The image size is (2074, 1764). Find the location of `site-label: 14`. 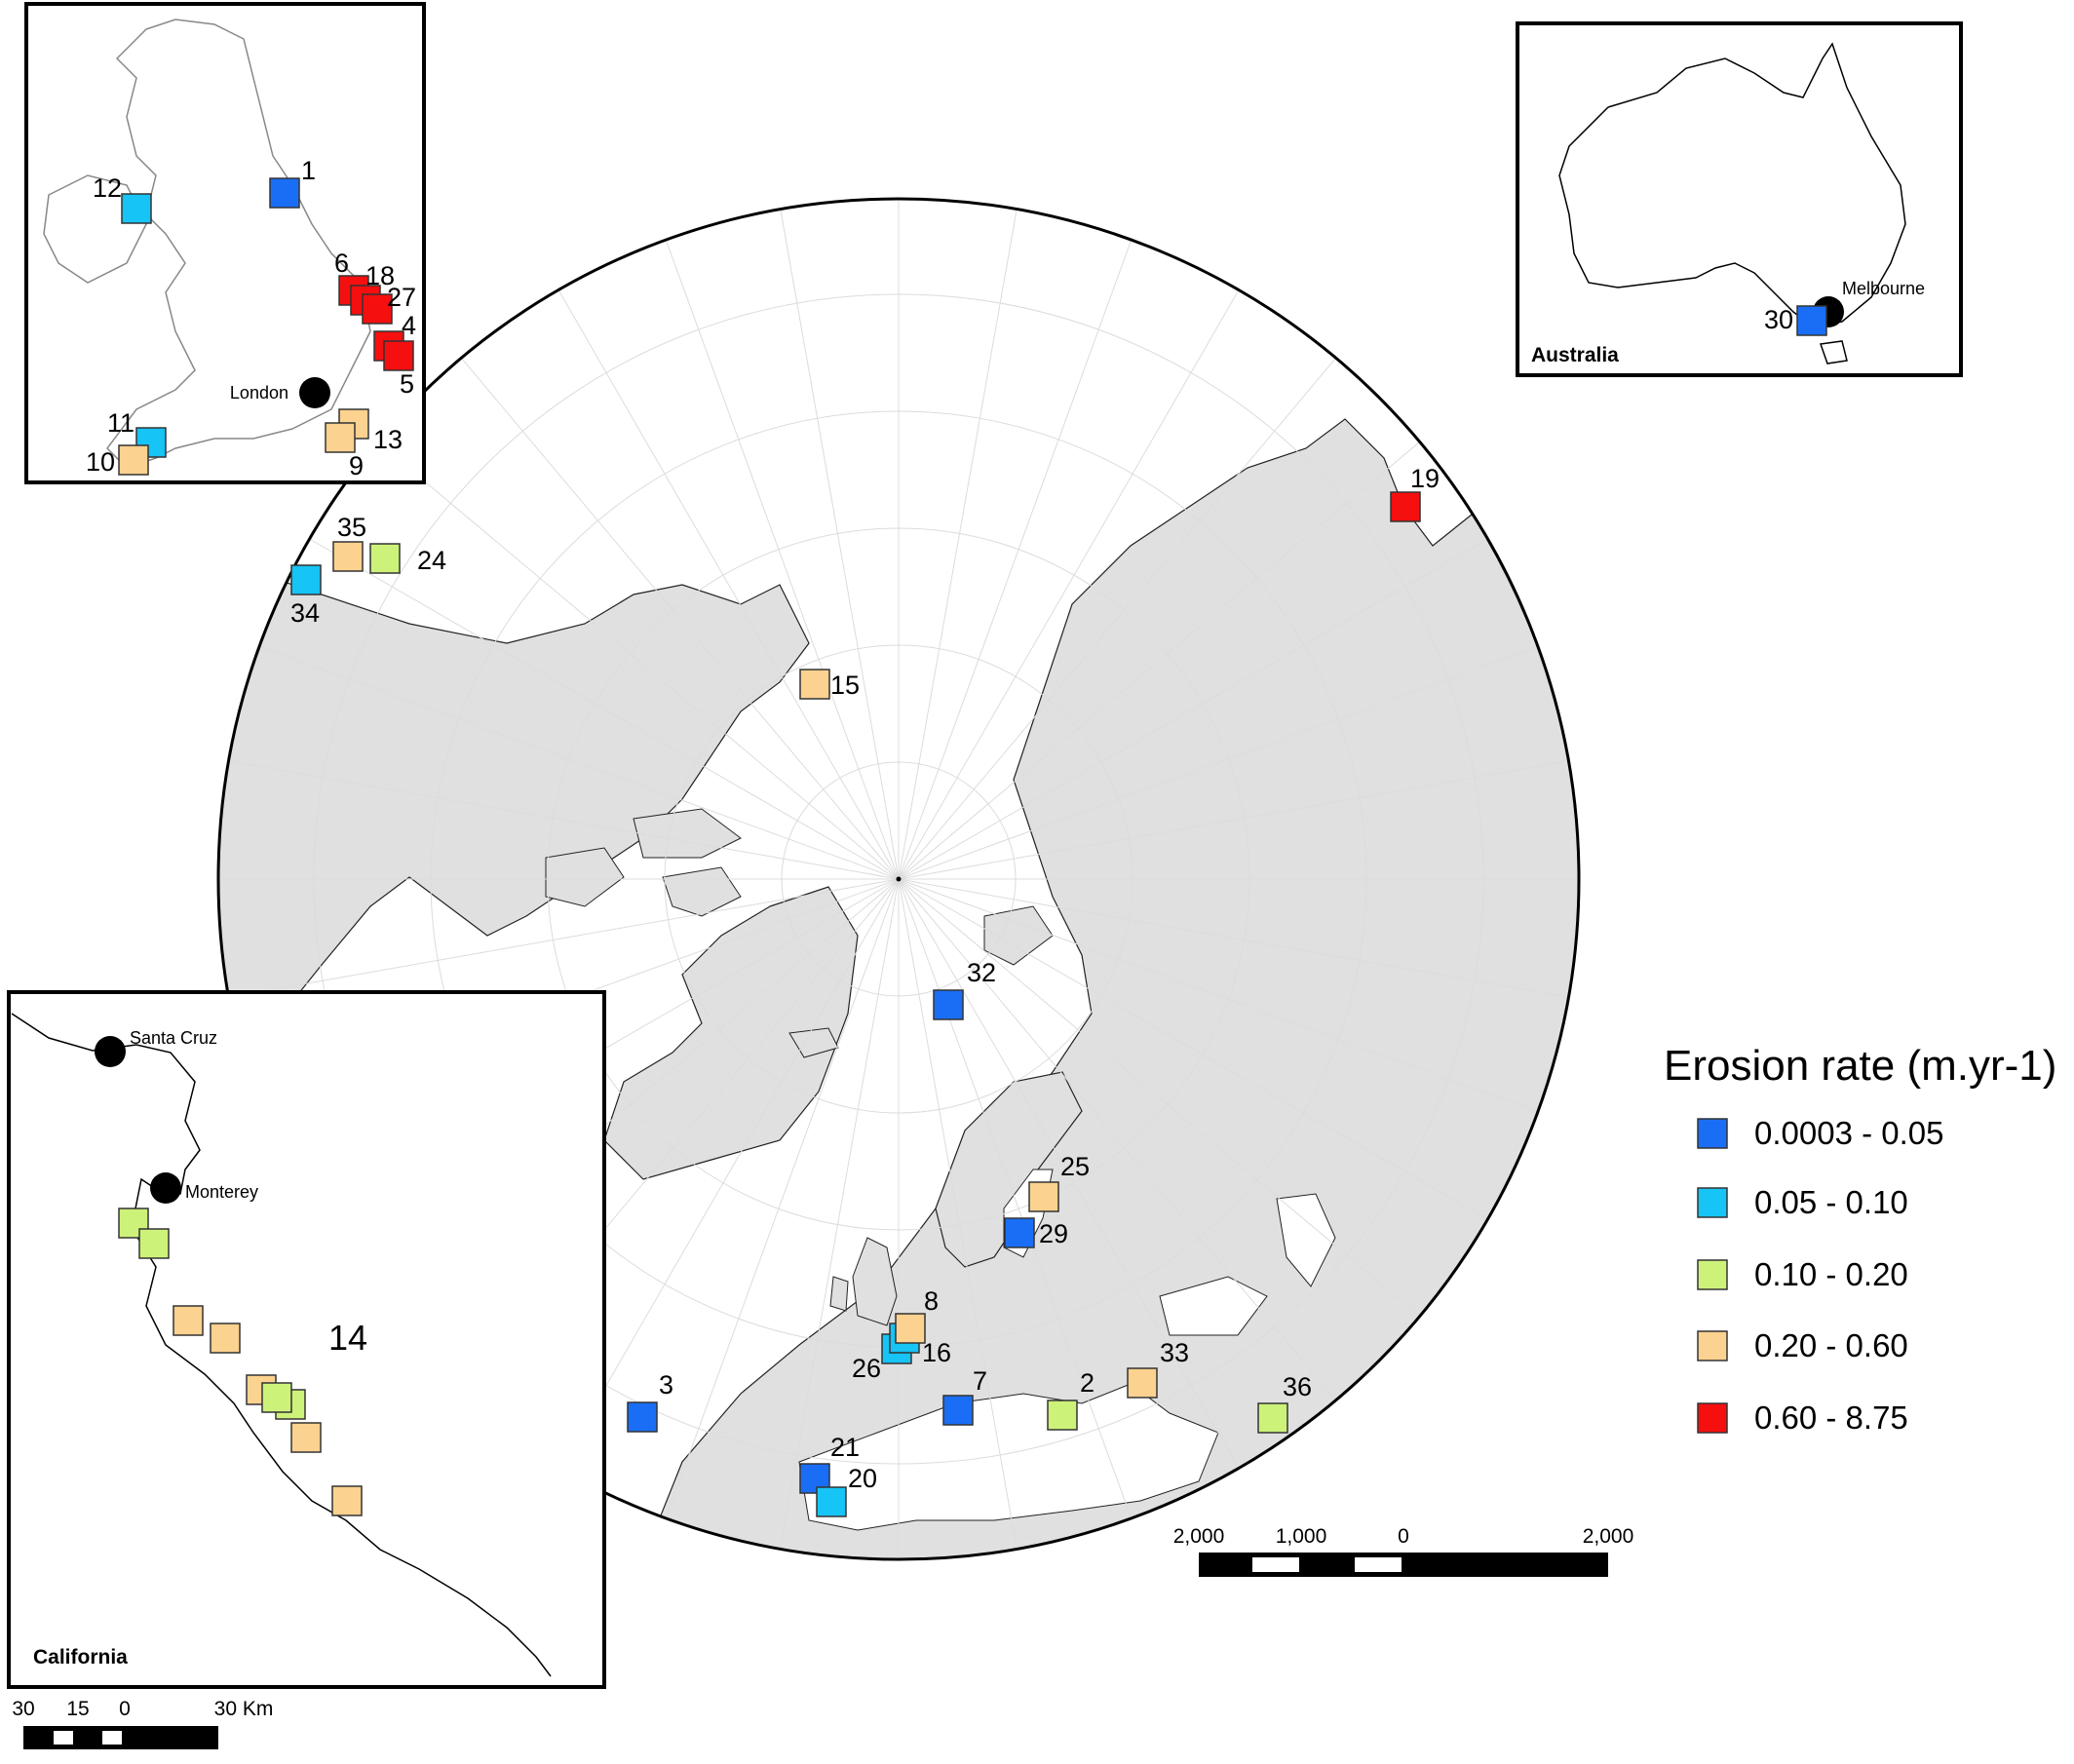

site-label: 14 is located at coordinates (347, 1338).